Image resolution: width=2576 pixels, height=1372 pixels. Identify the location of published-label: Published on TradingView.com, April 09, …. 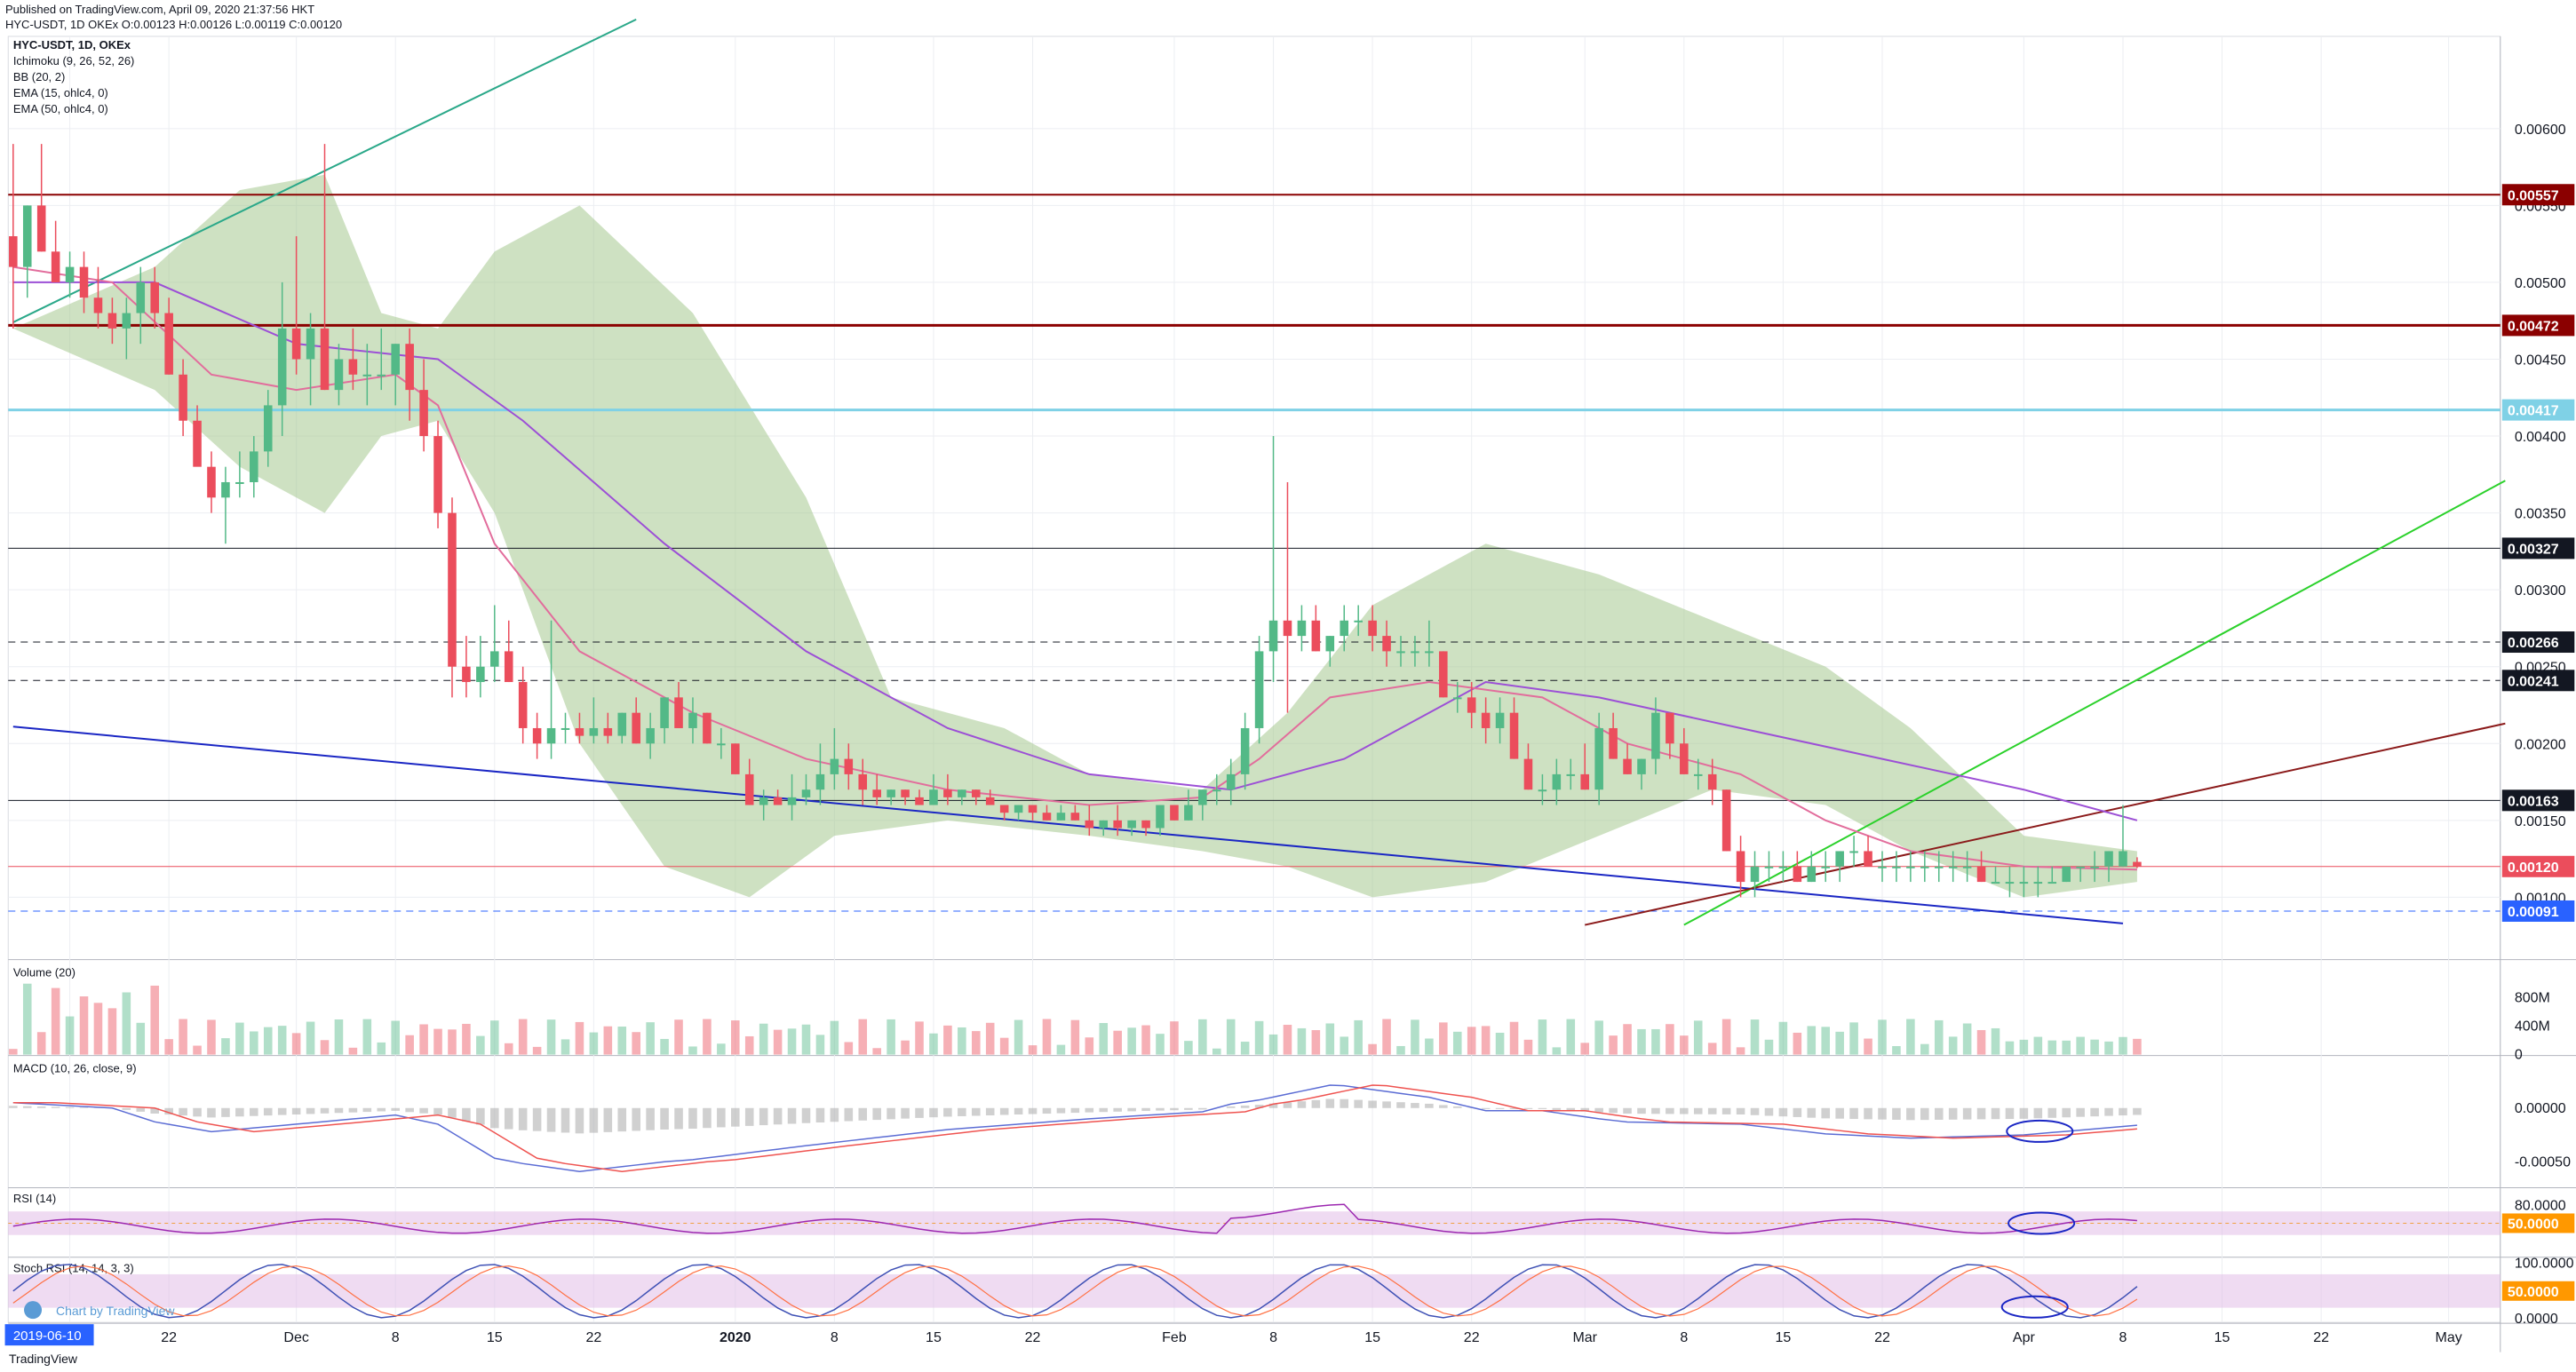
(160, 9).